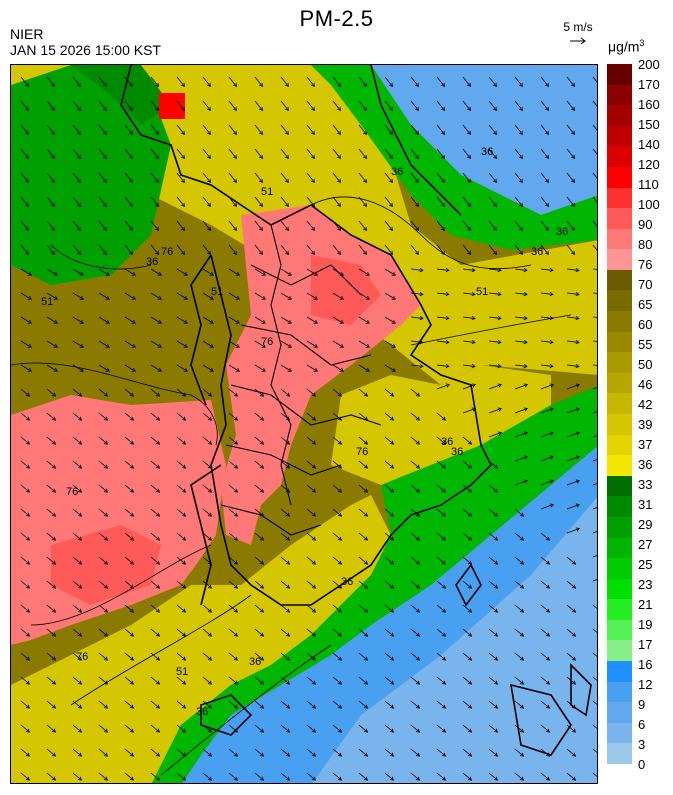  What do you see at coordinates (441, 425) in the screenshot?
I see `region-yellow-center` at bounding box center [441, 425].